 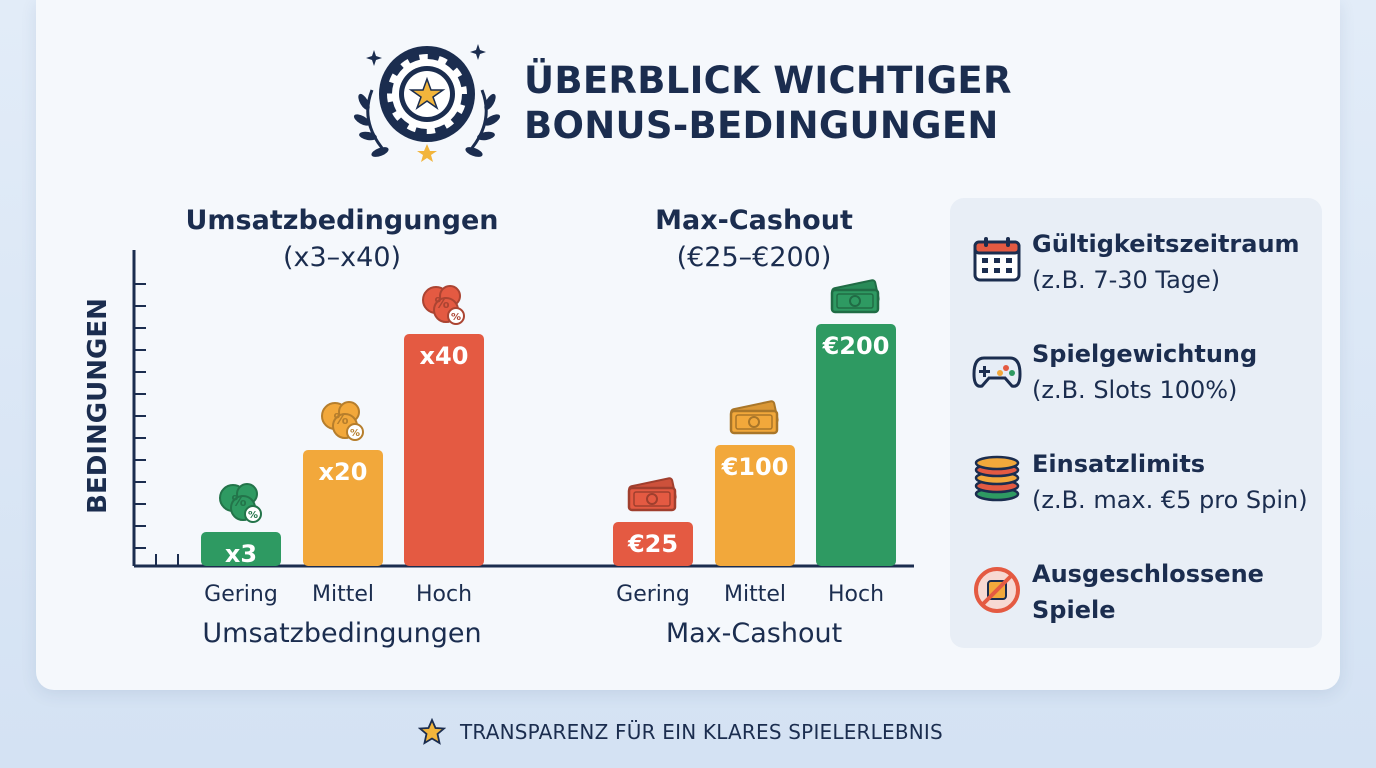 I want to click on bar-label-cashout-mittel: €100, so click(x=755, y=467).